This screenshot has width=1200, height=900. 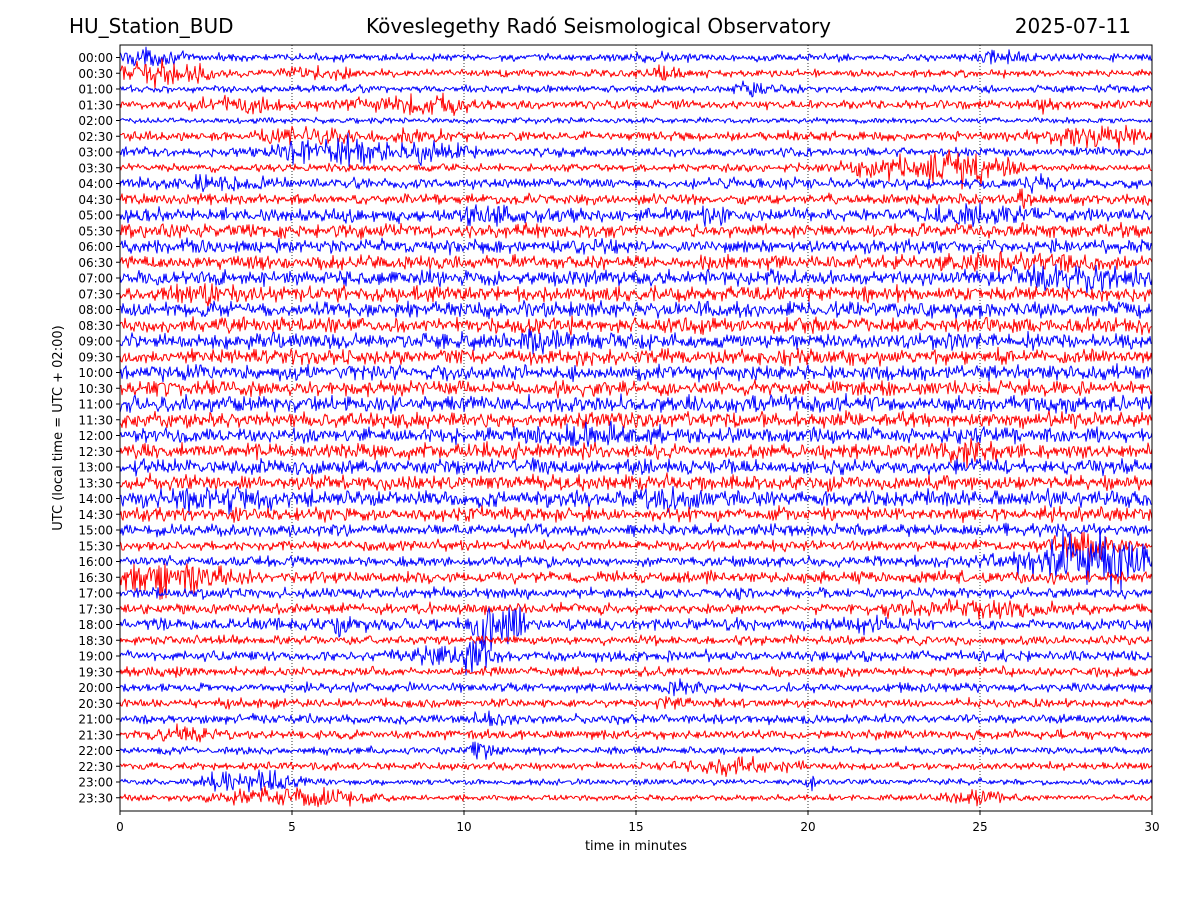 What do you see at coordinates (95, 263) in the screenshot?
I see `y-tick-label: 06:30` at bounding box center [95, 263].